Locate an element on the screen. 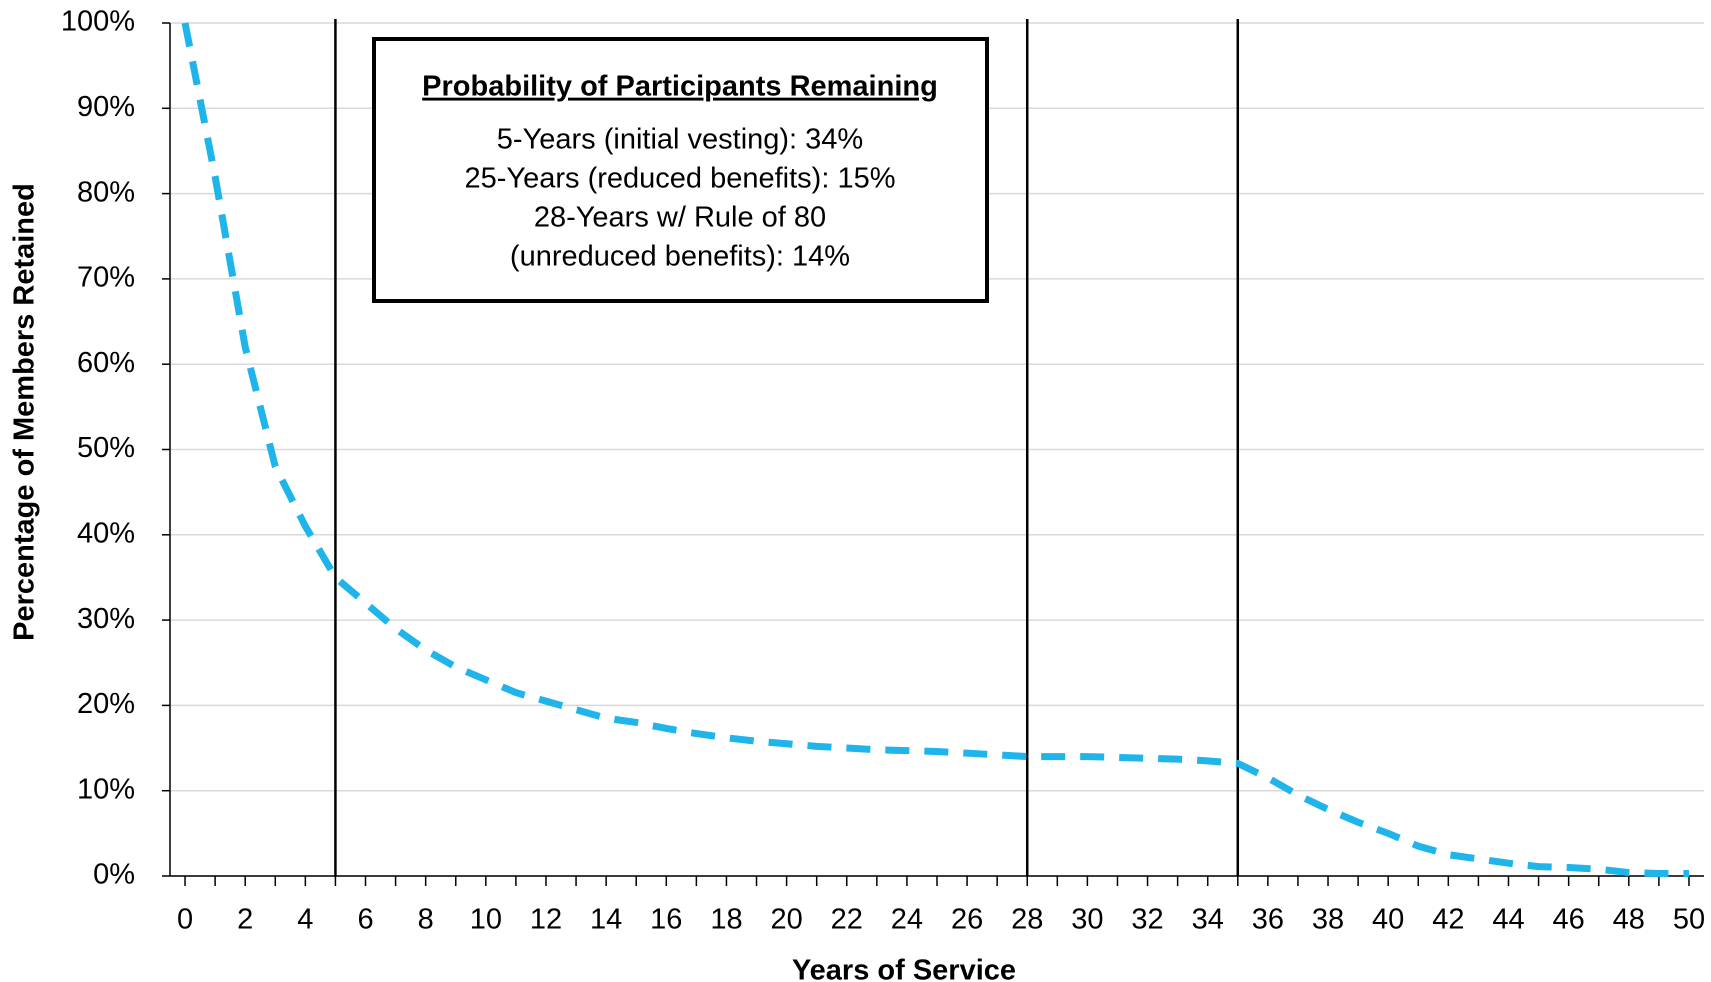 The height and width of the screenshot is (982, 1711). x-tick-label: 44 is located at coordinates (1508, 920).